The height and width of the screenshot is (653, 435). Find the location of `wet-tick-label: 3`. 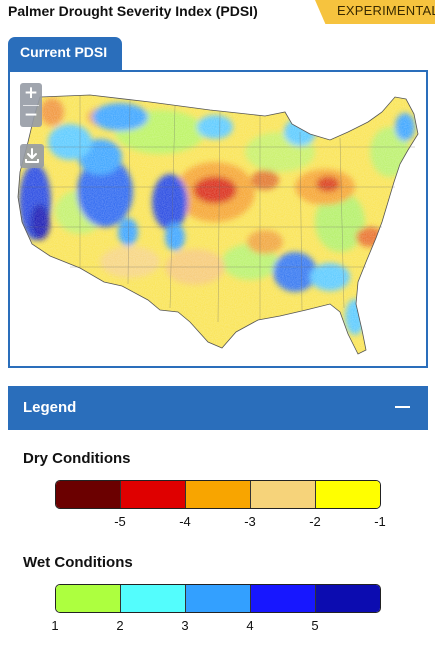

wet-tick-label: 3 is located at coordinates (185, 625).